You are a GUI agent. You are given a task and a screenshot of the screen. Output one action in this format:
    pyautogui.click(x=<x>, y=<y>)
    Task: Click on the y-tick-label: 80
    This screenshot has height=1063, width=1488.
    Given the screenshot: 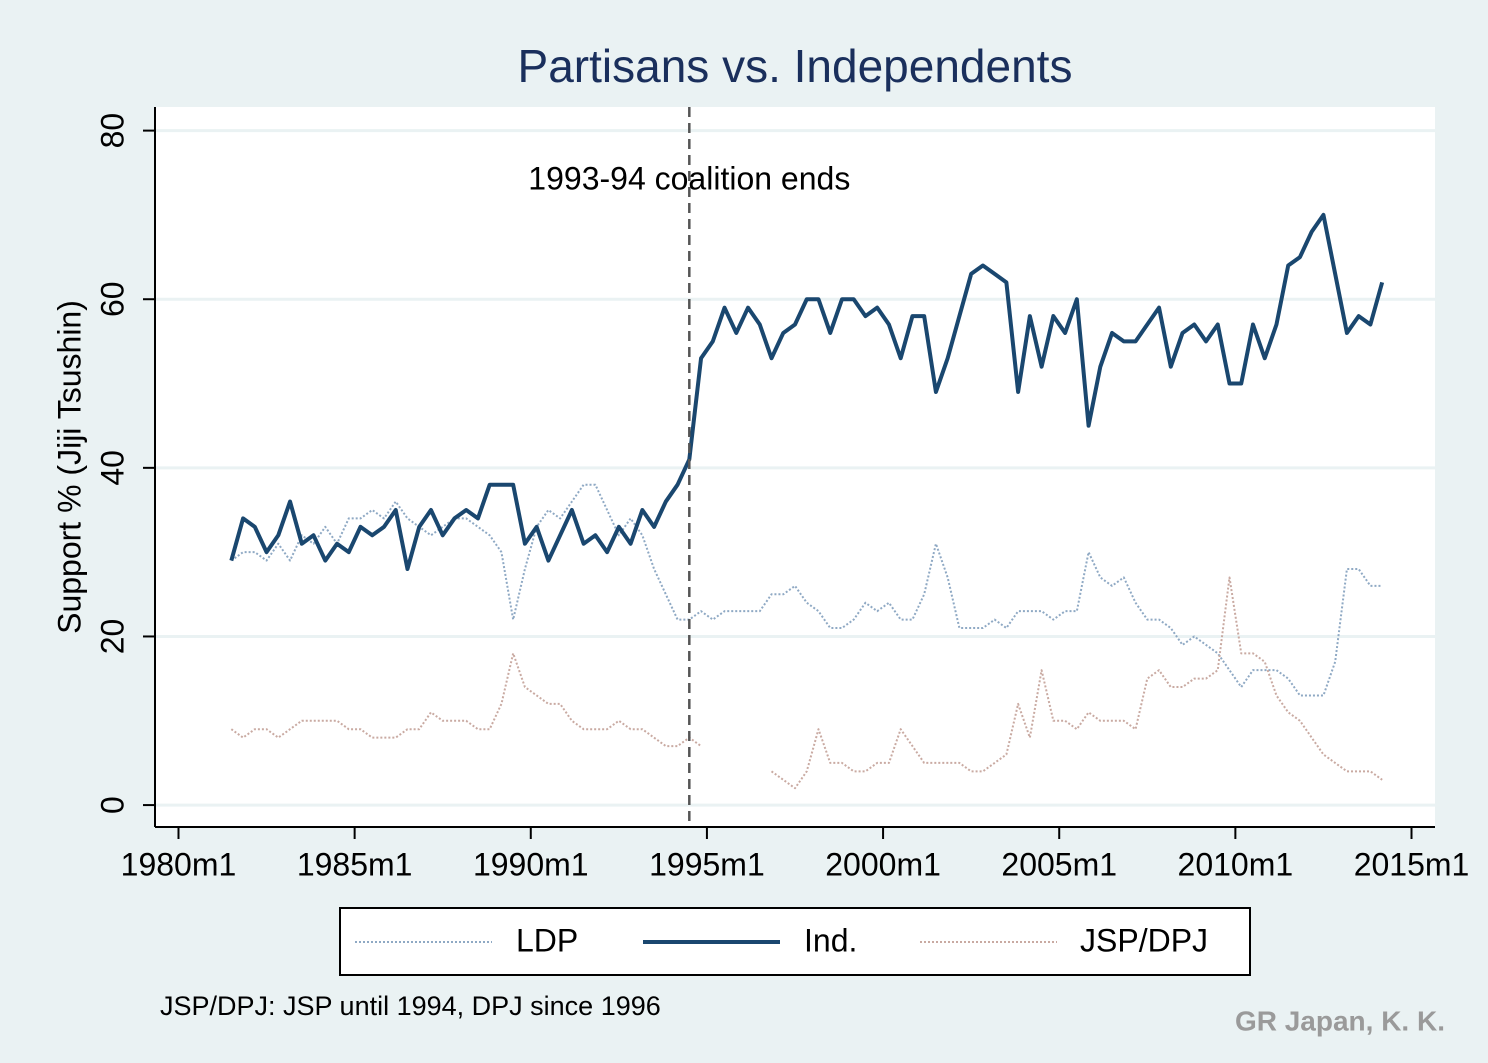 What is the action you would take?
    pyautogui.click(x=112, y=131)
    